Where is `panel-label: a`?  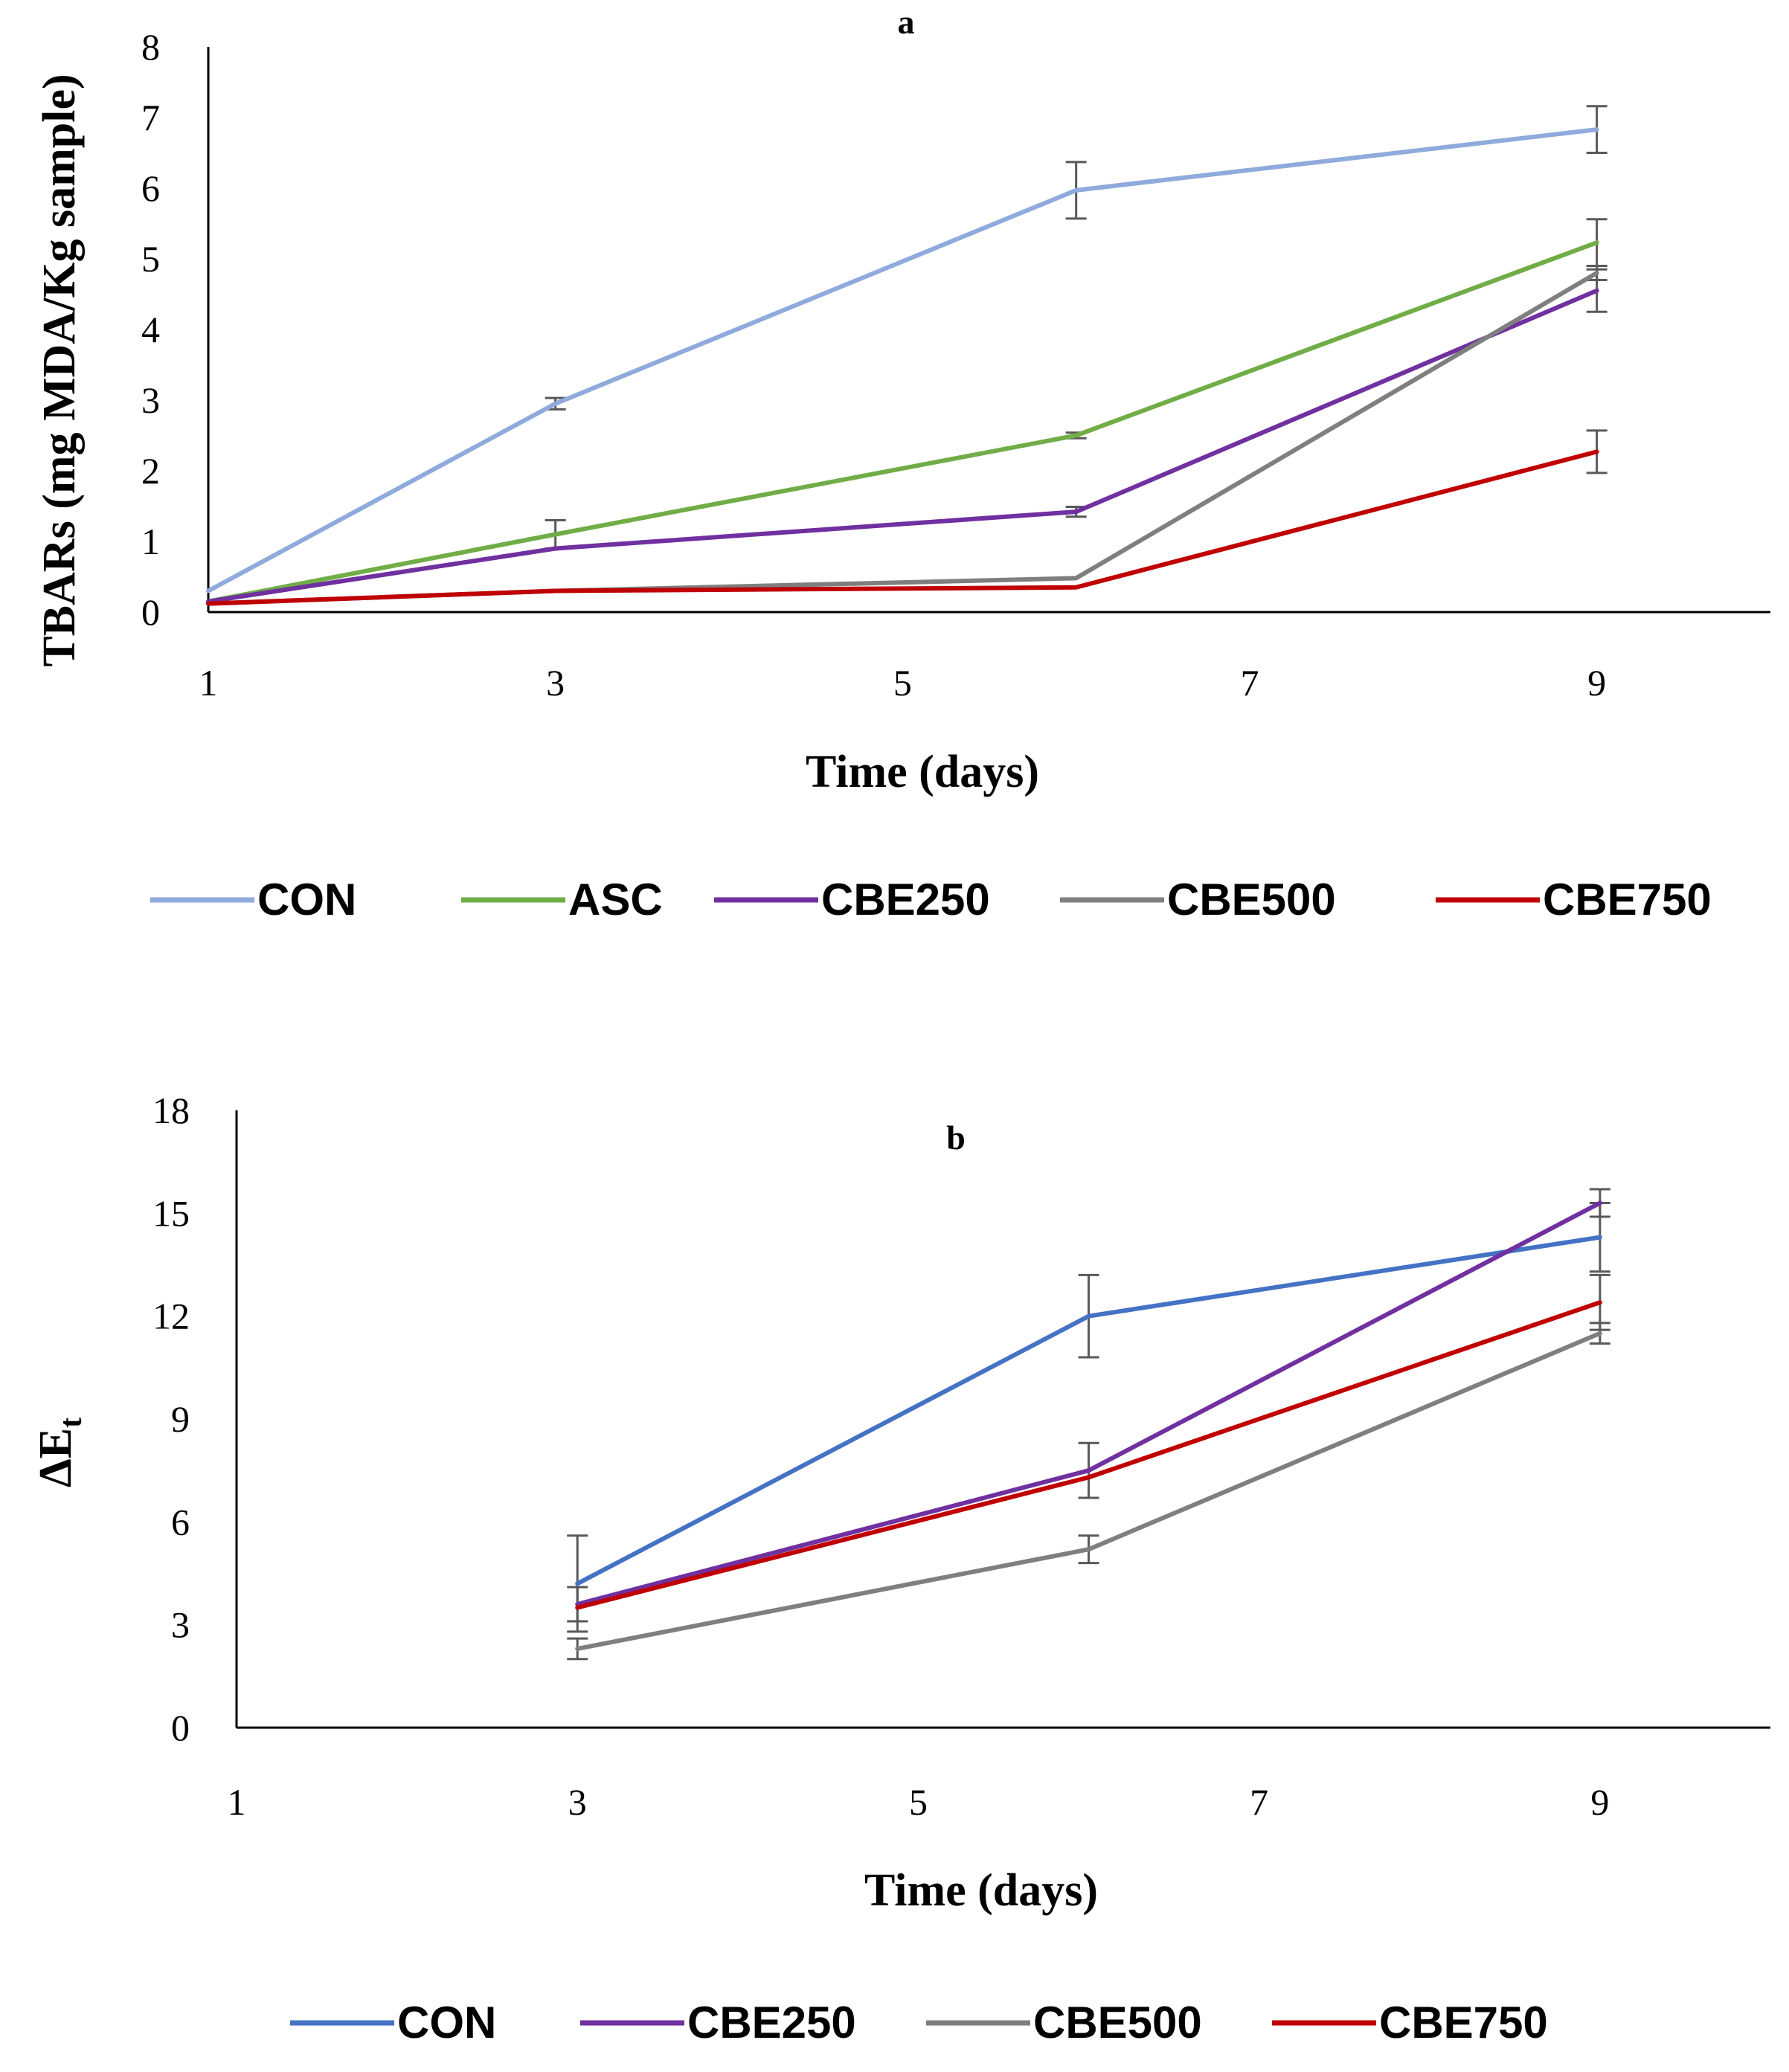 panel-label: a is located at coordinates (906, 22).